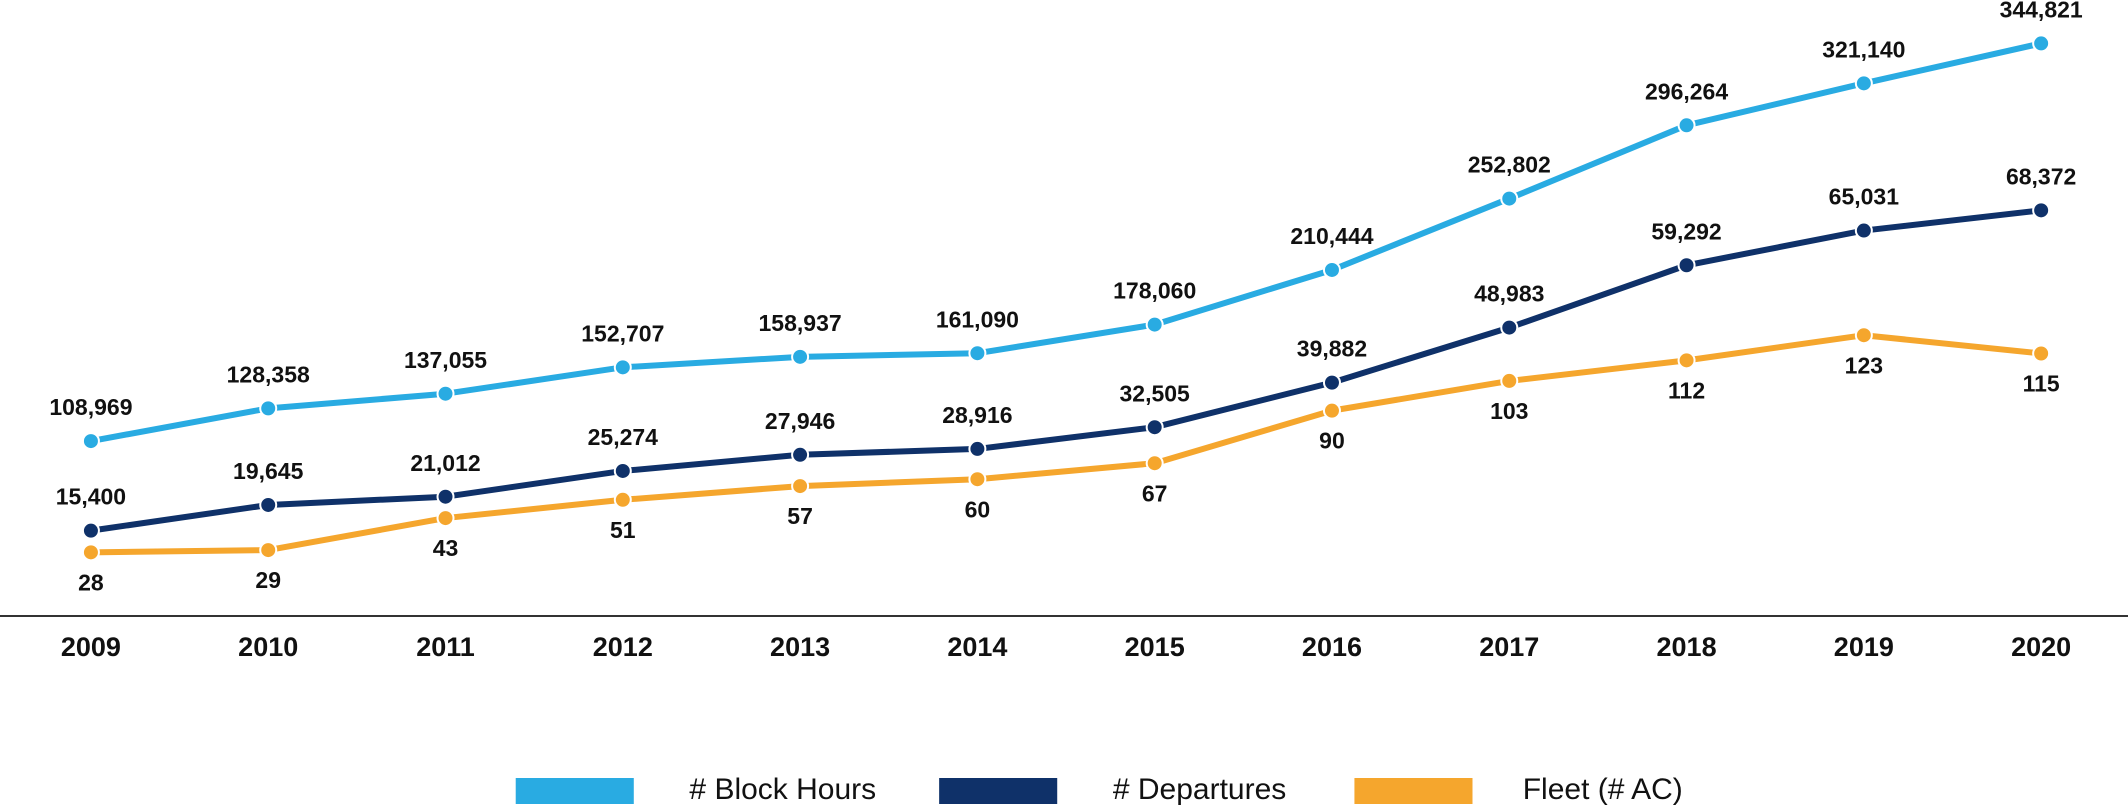 Image resolution: width=2128 pixels, height=811 pixels. Describe the element at coordinates (91, 647) in the screenshot. I see `x-tick-label: 2009` at that location.